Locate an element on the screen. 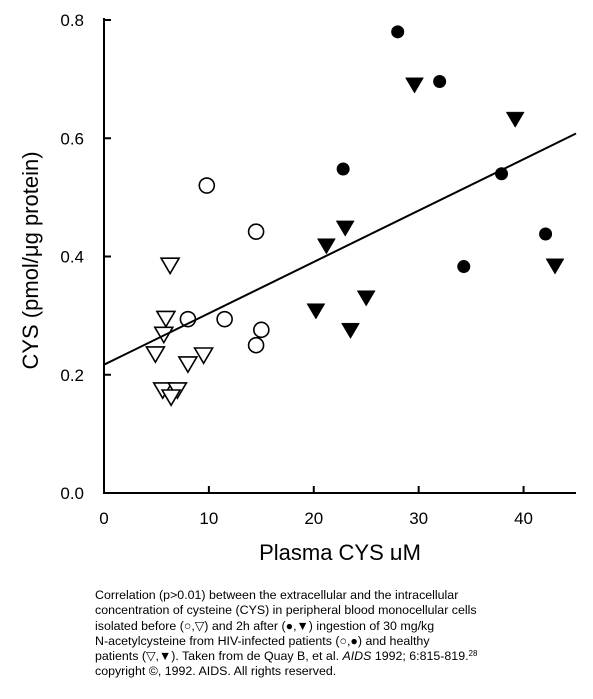  y-tick-label: 0.2 is located at coordinates (72, 375).